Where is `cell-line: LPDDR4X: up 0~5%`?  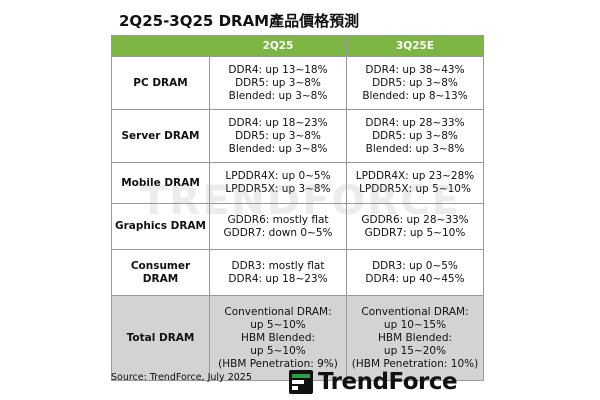
cell-line: LPDDR4X: up 0~5% is located at coordinates (278, 176).